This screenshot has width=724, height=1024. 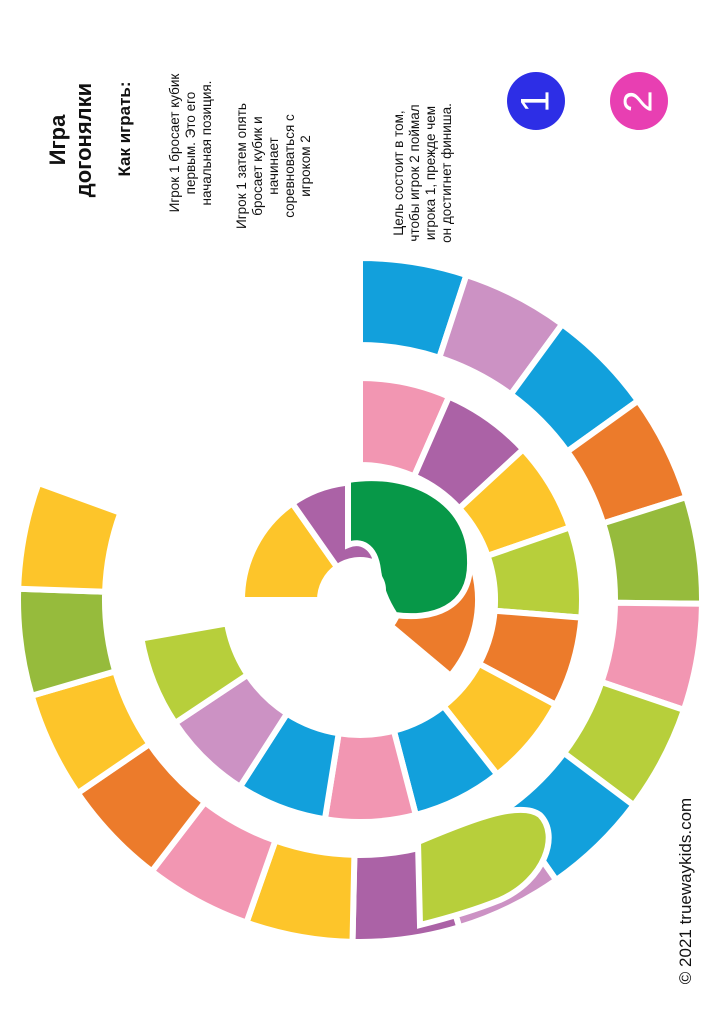 I want to click on inner-ring-space, so click(x=290, y=551).